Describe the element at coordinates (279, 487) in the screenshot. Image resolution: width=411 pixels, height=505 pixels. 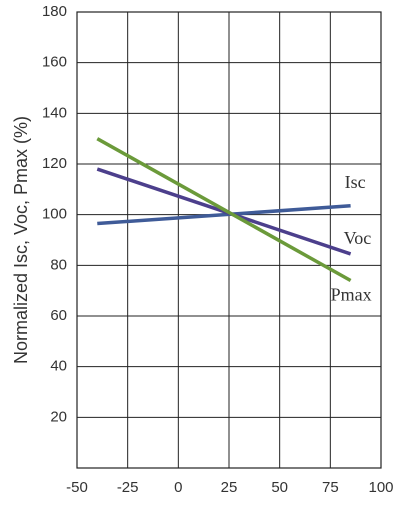
I see `x-tick-label: 50` at that location.